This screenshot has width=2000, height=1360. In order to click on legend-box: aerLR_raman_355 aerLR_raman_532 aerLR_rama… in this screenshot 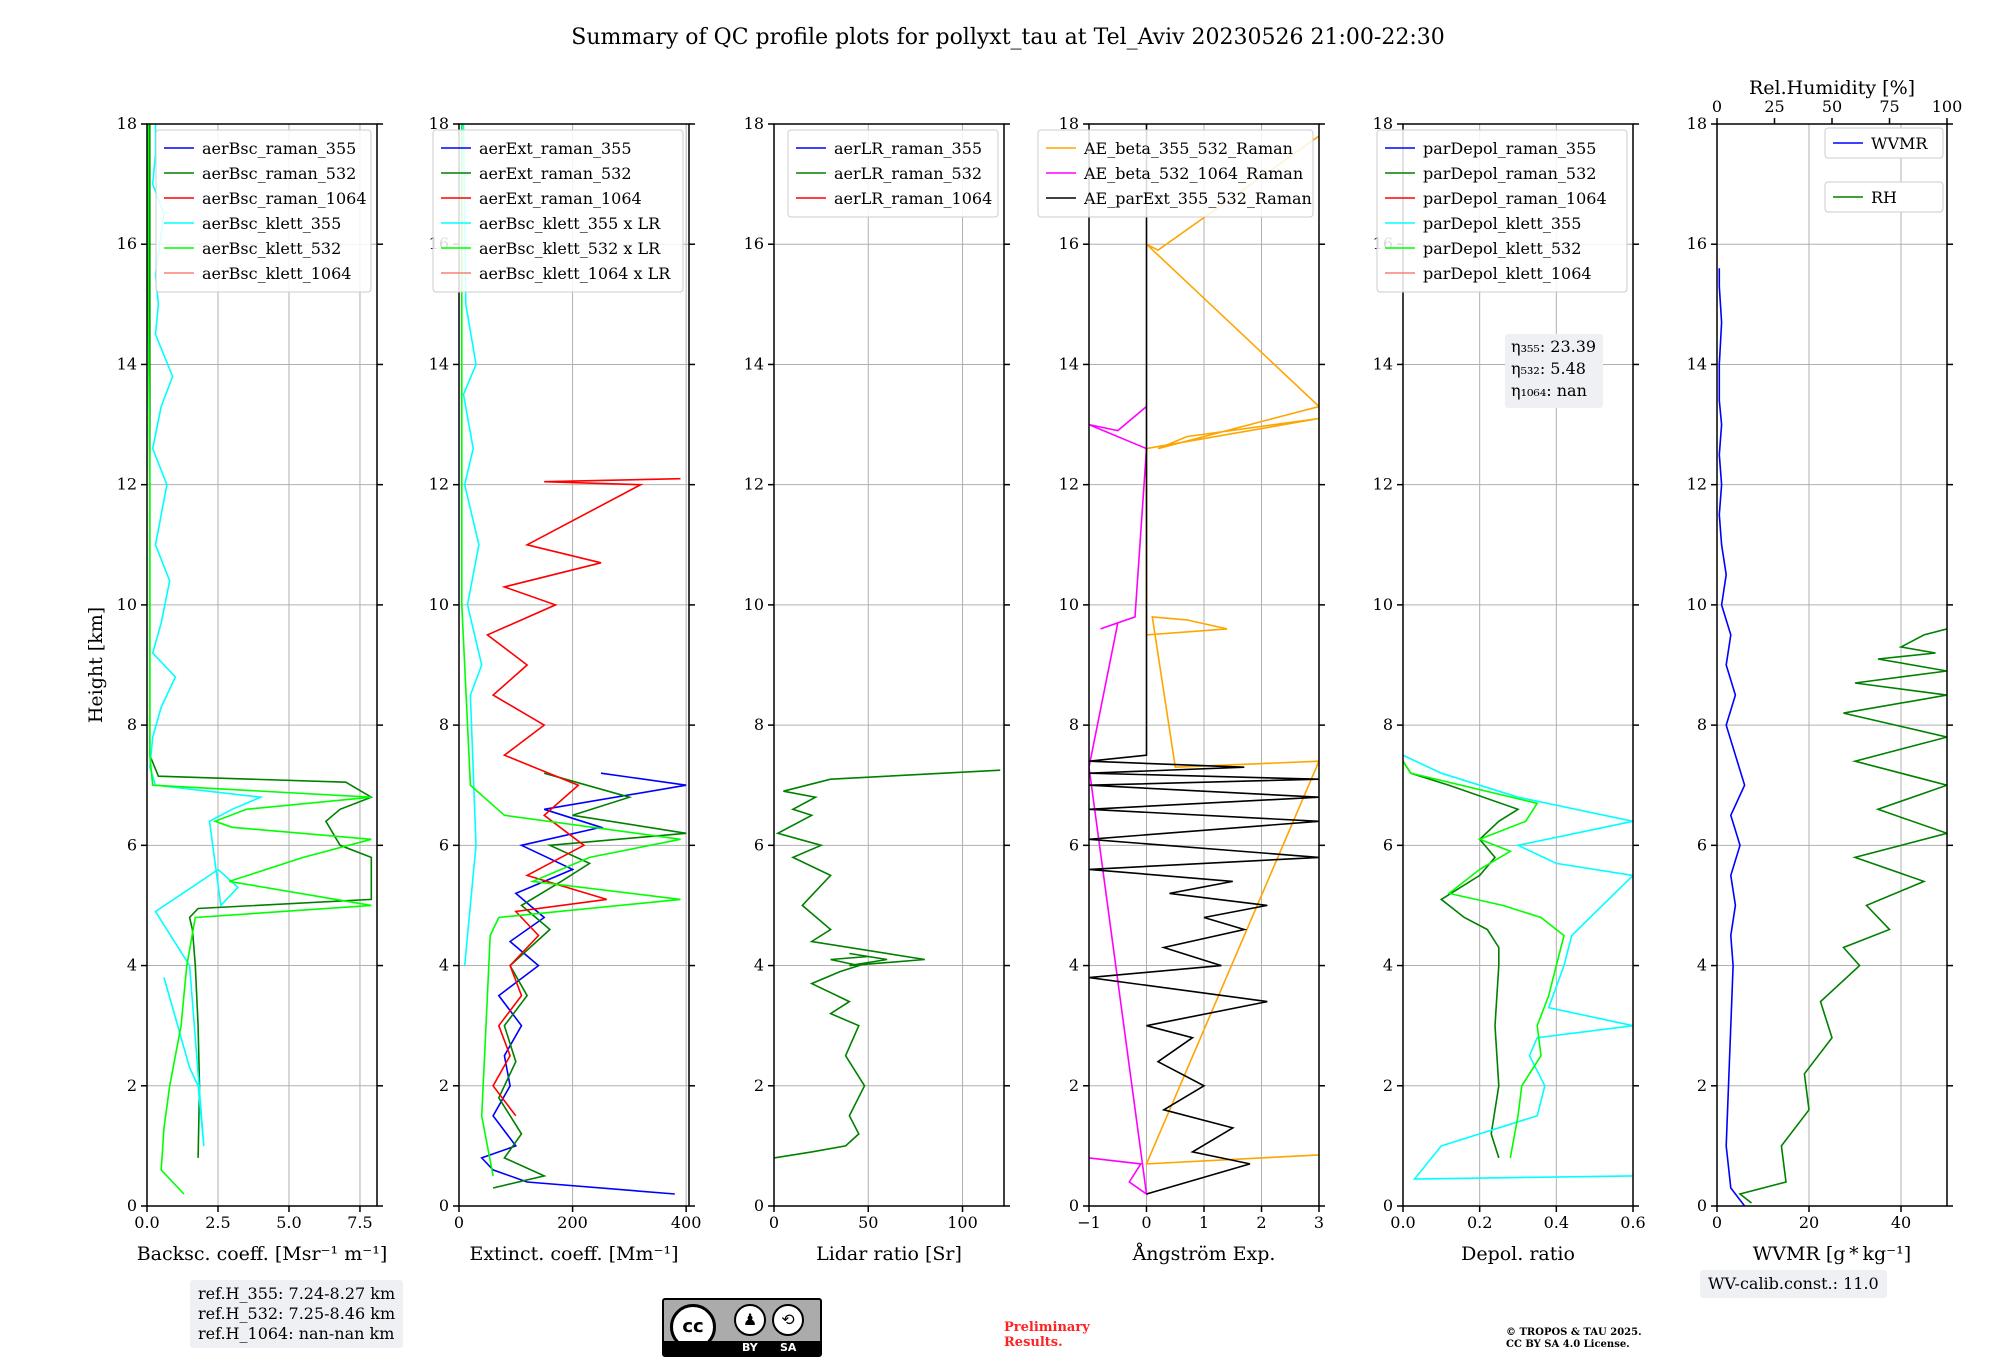, I will do `click(893, 173)`.